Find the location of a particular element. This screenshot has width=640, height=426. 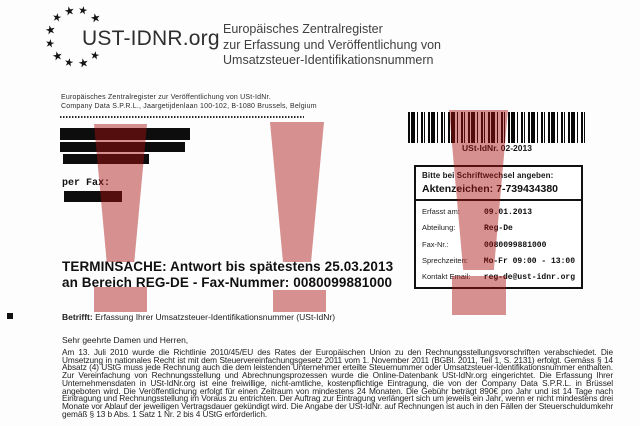

info-row-label: Fax-Nr.: is located at coordinates (435, 244).